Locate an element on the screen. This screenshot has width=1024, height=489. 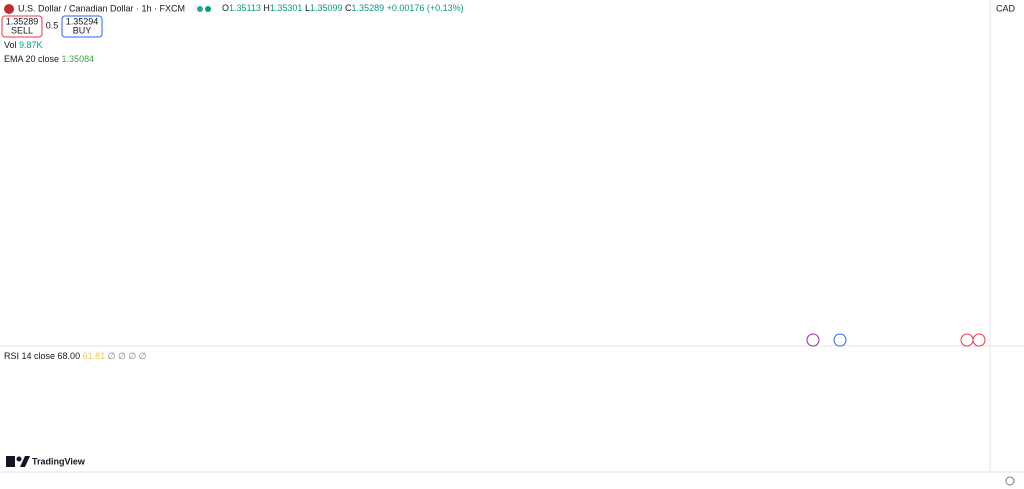
ema-legend: EMA 20 close 1.35084 is located at coordinates (49, 59).